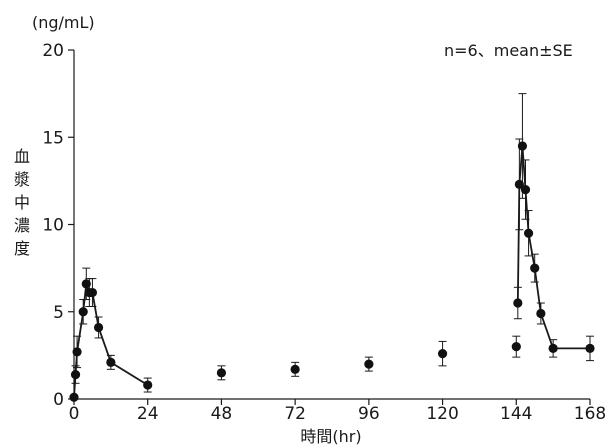 This screenshot has width=606, height=446. What do you see at coordinates (148, 414) in the screenshot?
I see `x-tick-label: 24` at bounding box center [148, 414].